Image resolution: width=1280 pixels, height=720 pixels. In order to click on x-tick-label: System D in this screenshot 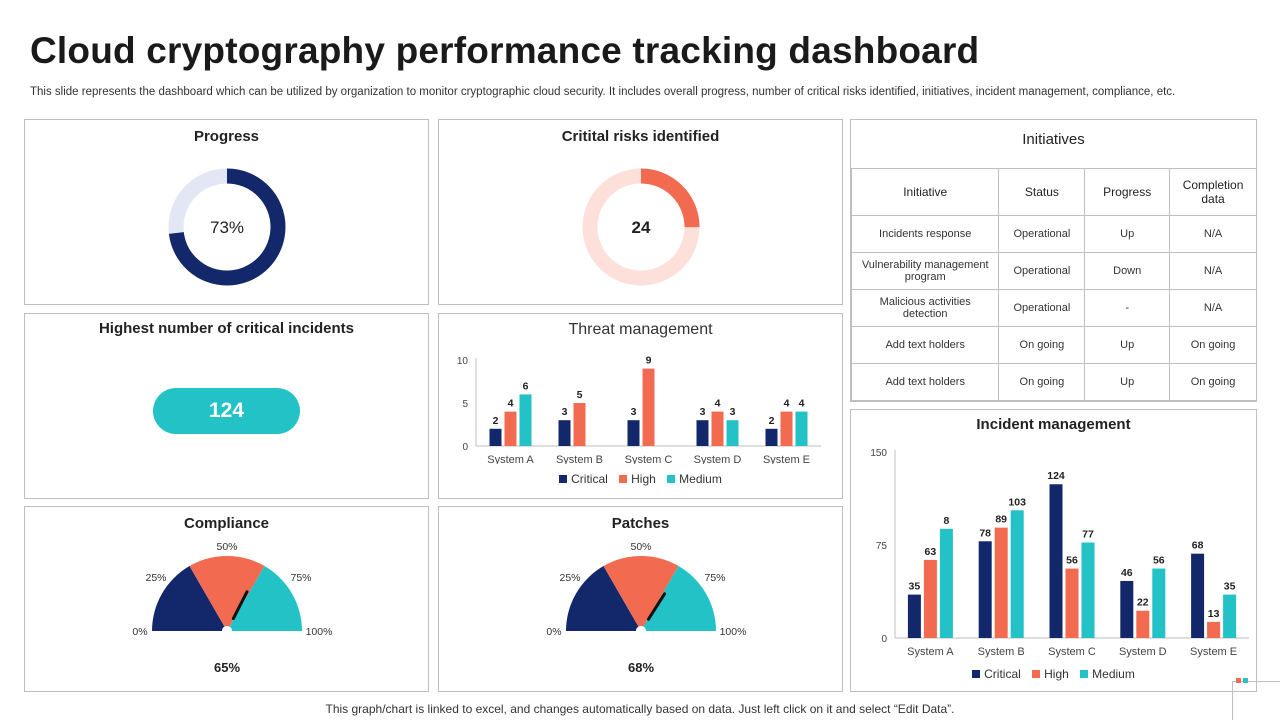, I will do `click(718, 459)`.